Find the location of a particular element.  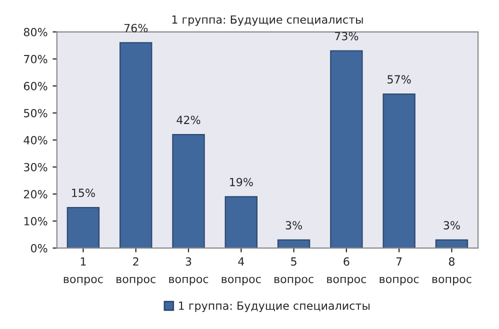

x-tick-label: 1 вопрос is located at coordinates (83, 271).